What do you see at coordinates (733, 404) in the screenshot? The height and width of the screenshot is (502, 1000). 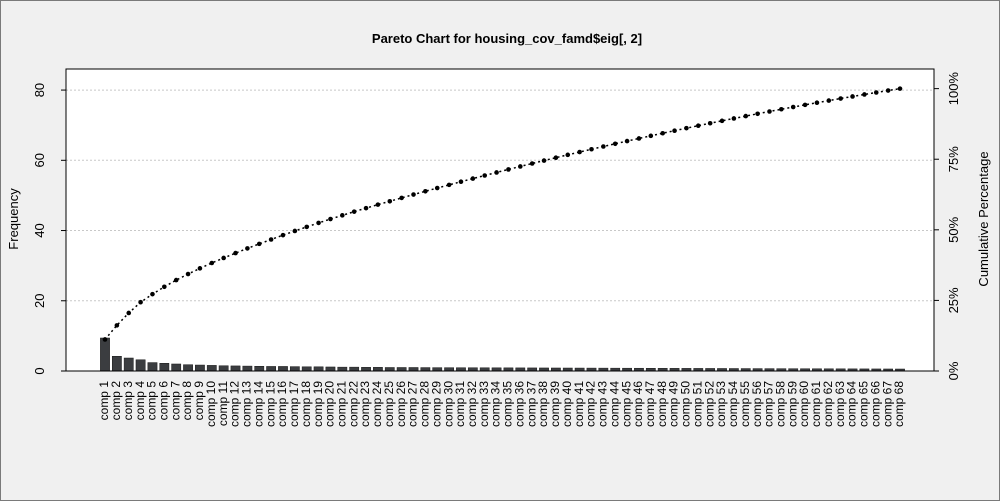 I see `x-tick-label: comp 54` at bounding box center [733, 404].